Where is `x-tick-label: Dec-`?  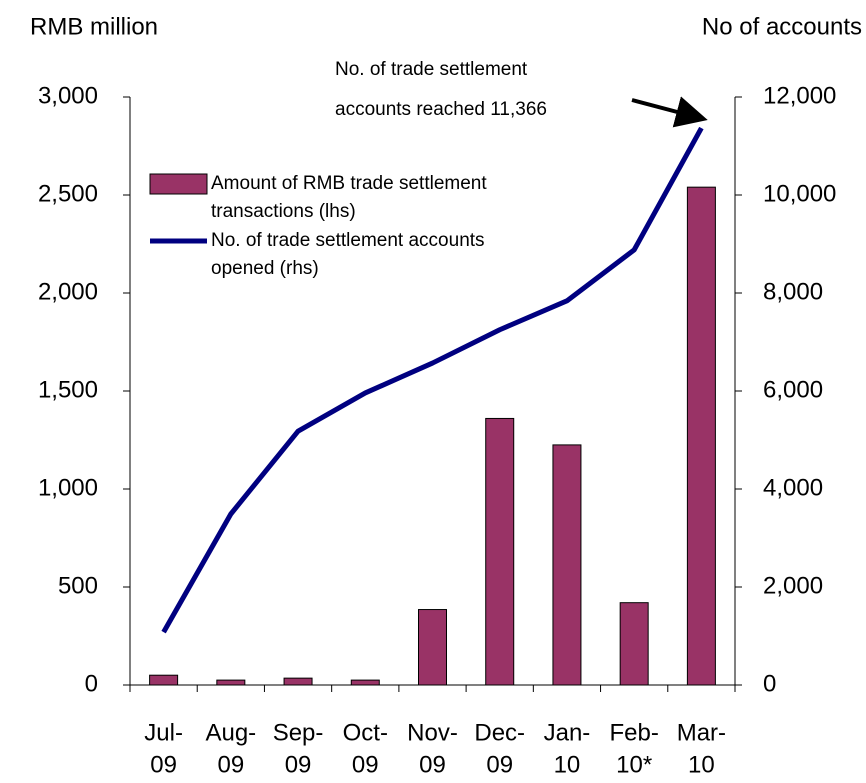
x-tick-label: Dec- is located at coordinates (499, 732).